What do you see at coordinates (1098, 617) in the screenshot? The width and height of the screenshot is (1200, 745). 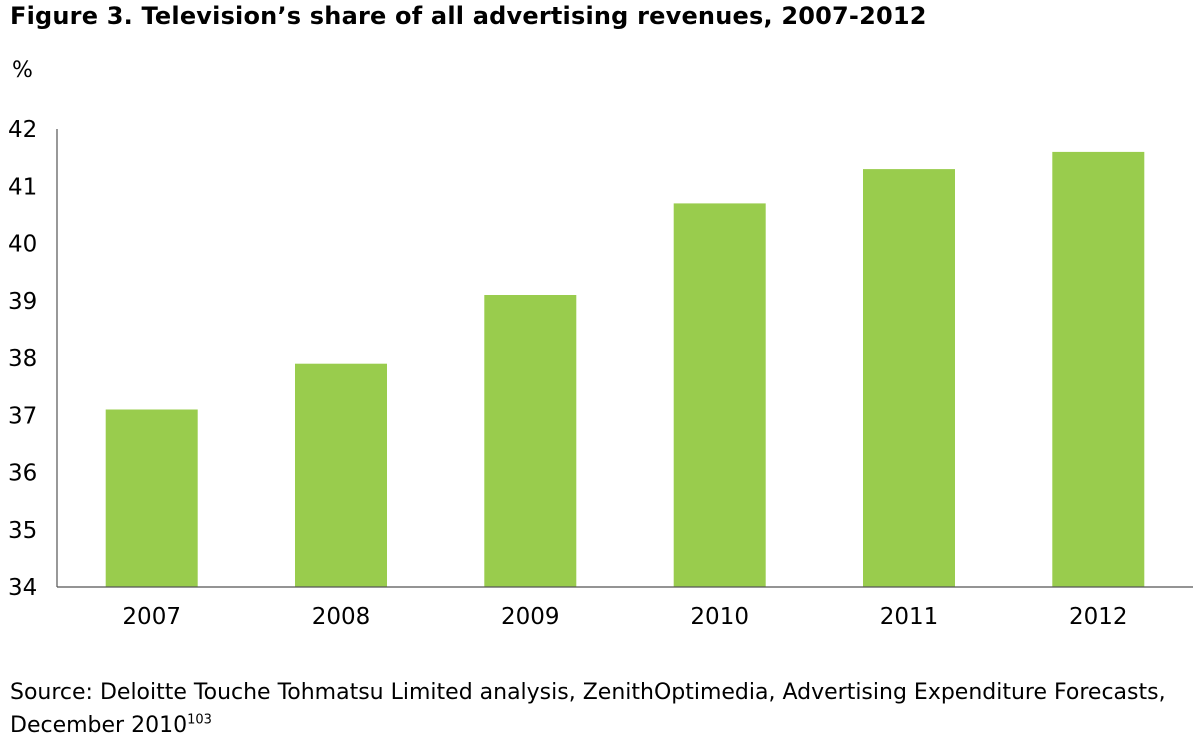 I see `x-tick-label: 2012` at bounding box center [1098, 617].